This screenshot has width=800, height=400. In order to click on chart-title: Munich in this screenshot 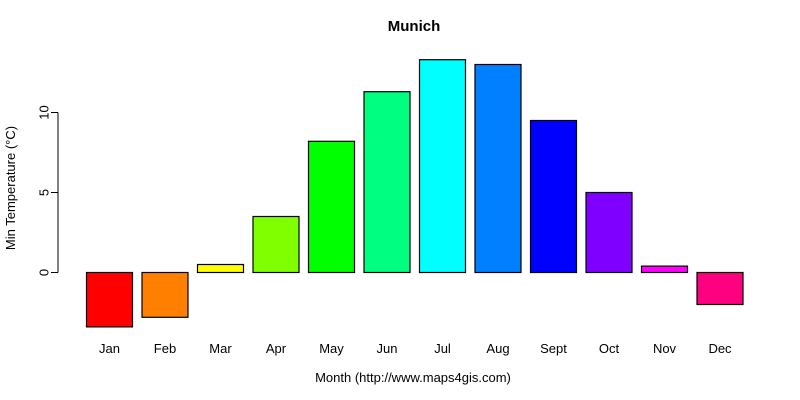, I will do `click(414, 26)`.